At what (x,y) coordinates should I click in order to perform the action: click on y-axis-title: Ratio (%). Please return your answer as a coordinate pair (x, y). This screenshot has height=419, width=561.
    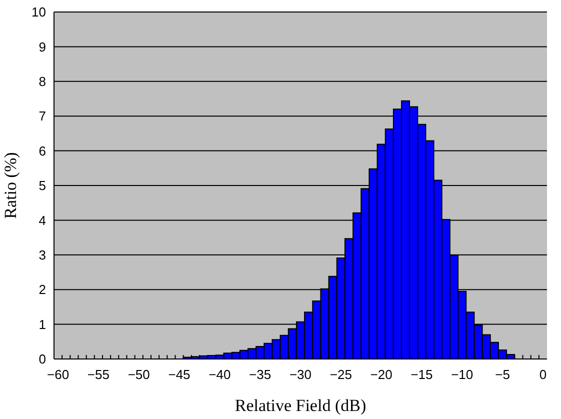
    Looking at the image, I should click on (10, 185).